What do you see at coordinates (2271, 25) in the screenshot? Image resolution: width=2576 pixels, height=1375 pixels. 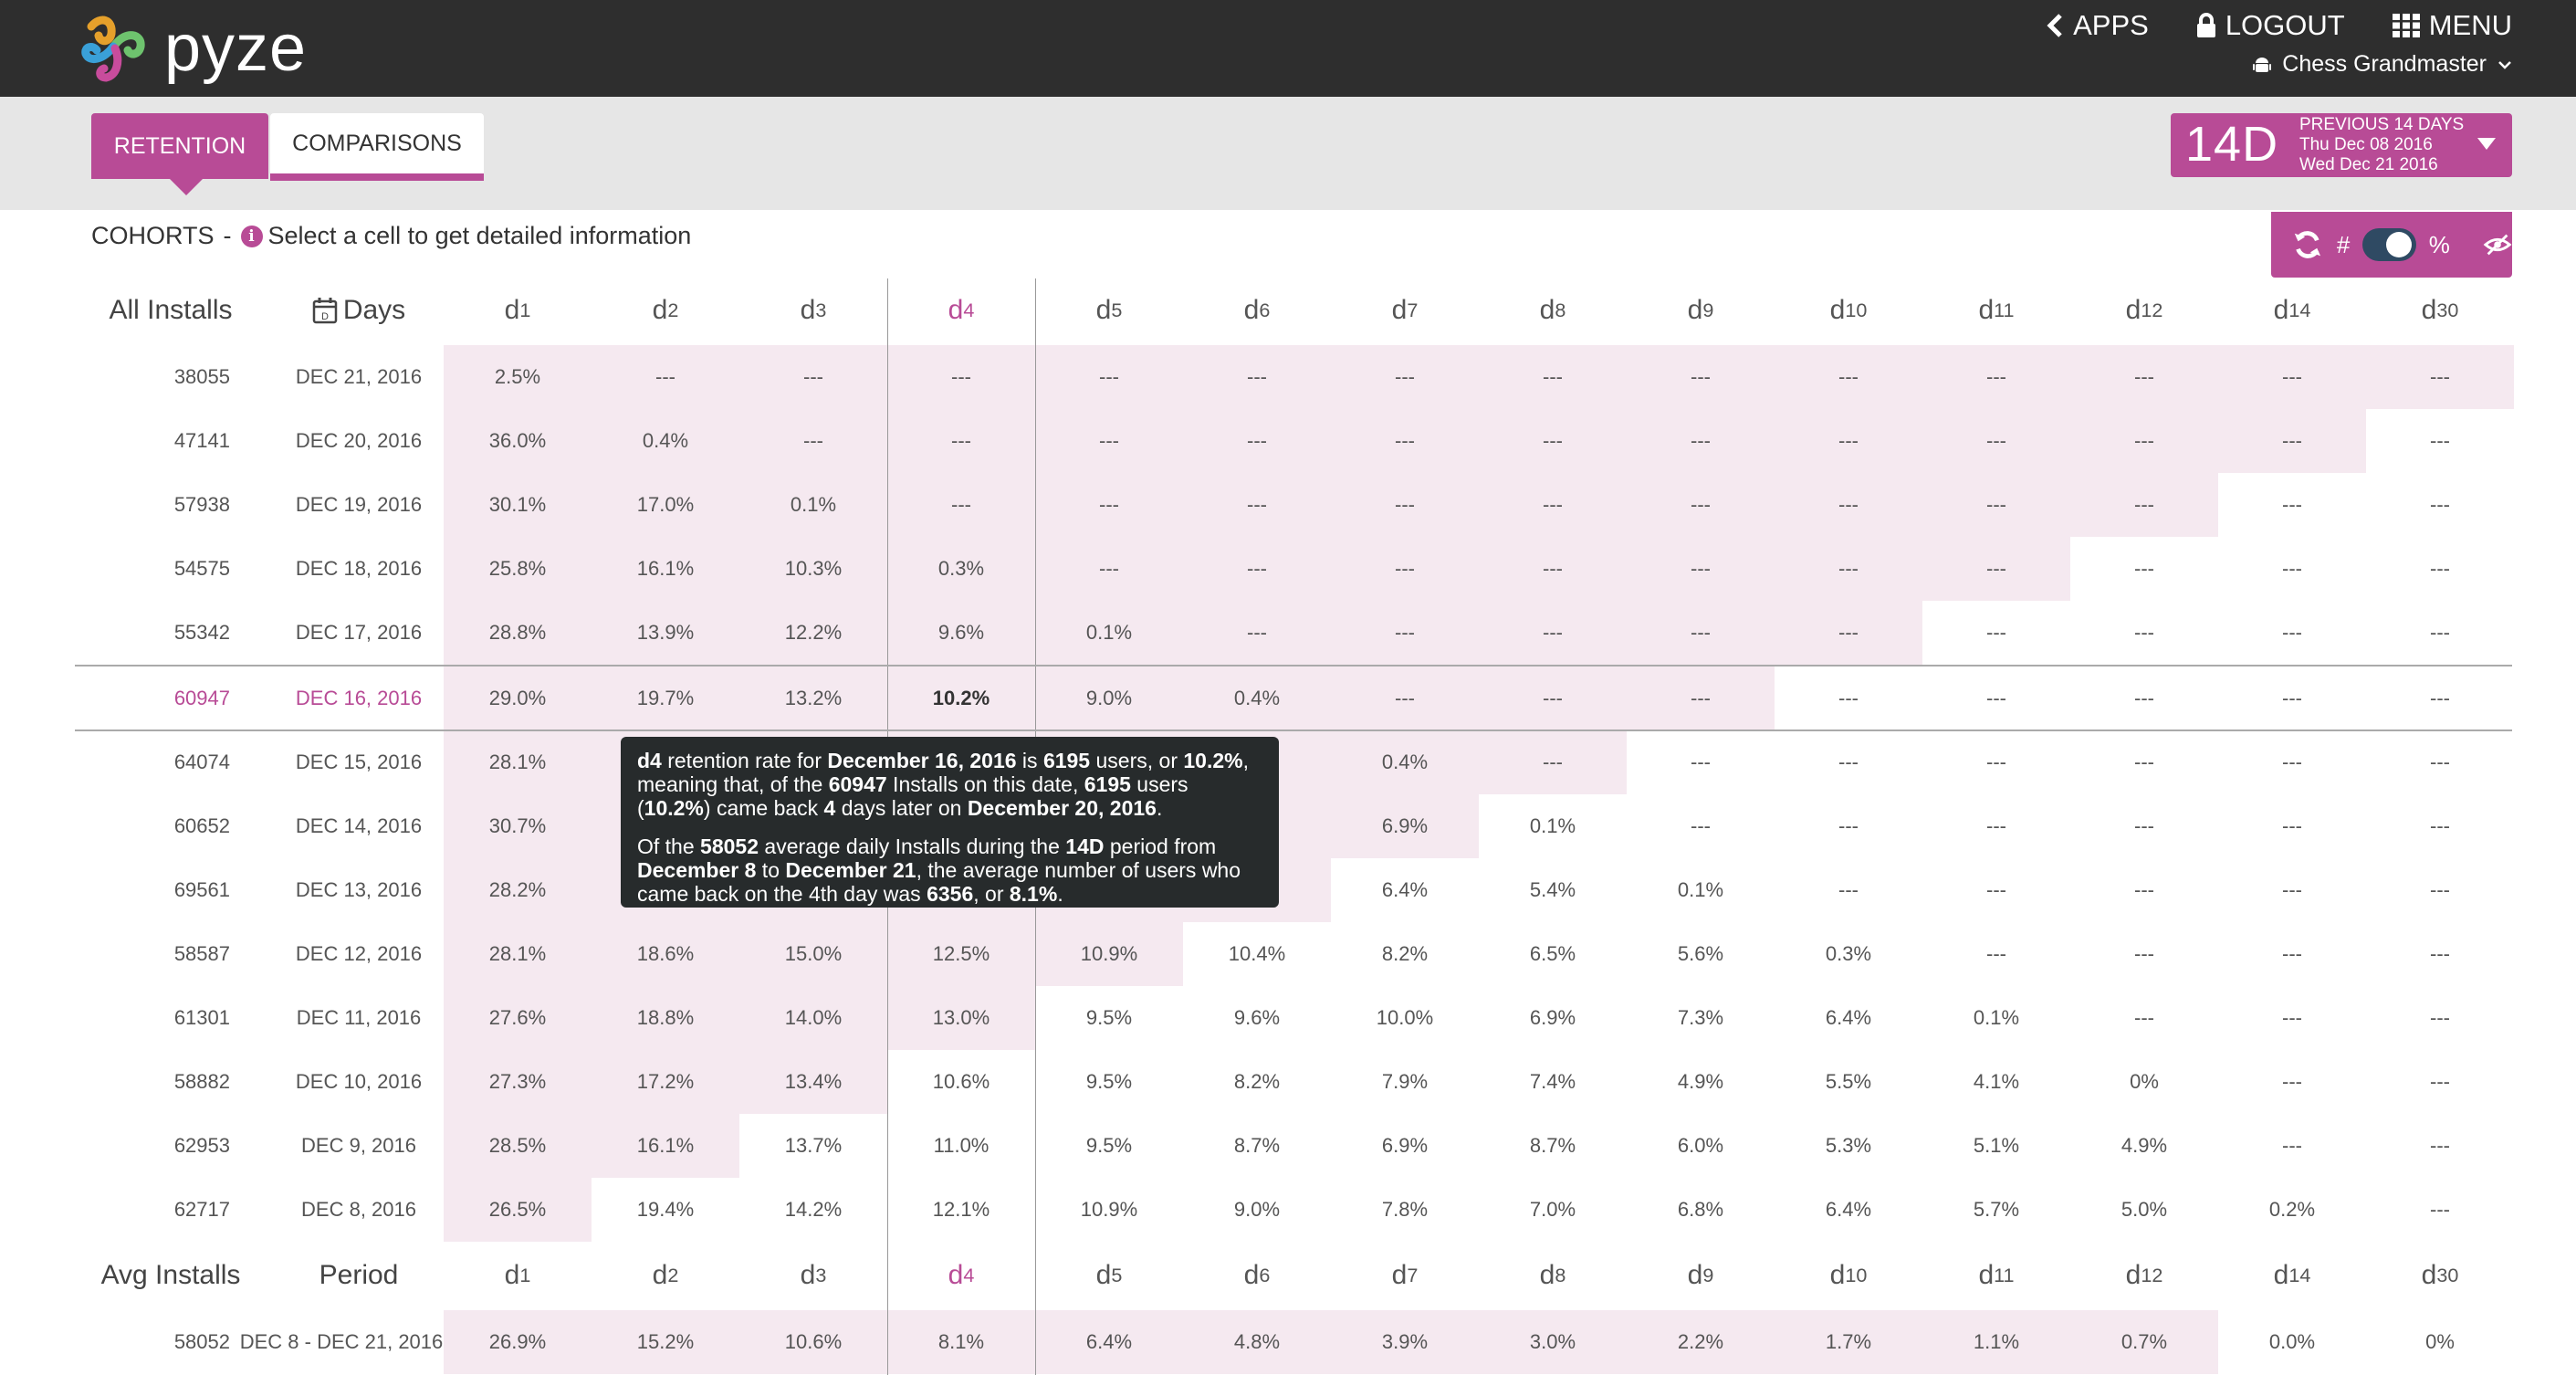 I see `logout-link: LOGOUT` at bounding box center [2271, 25].